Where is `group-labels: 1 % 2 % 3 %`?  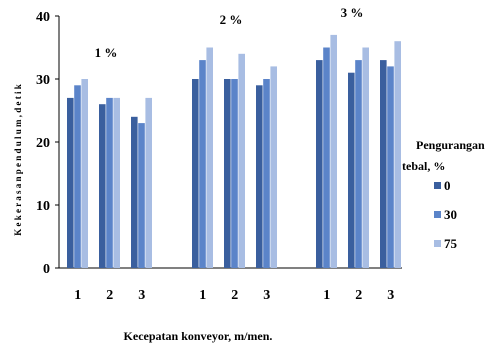
group-labels: 1 % 2 % 3 % is located at coordinates (229, 32).